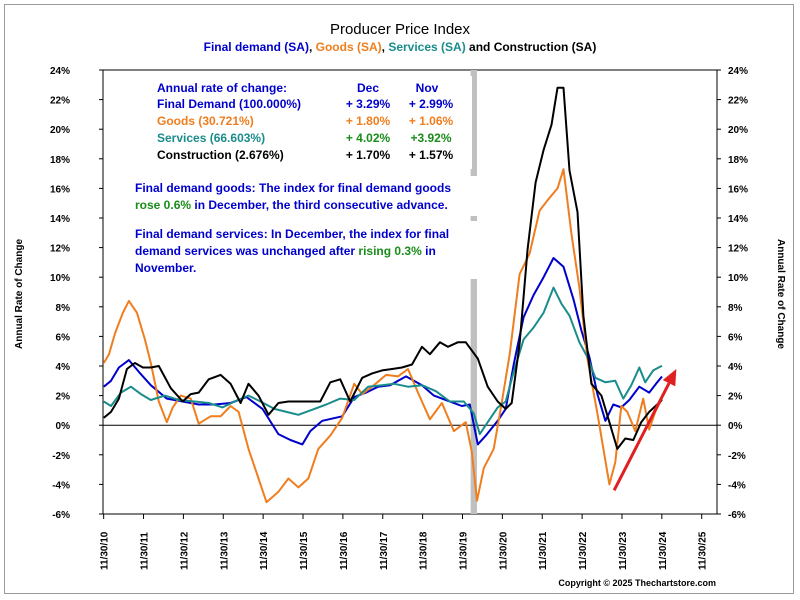 Image resolution: width=800 pixels, height=600 pixels. I want to click on x-tick-label: 11/30/12, so click(184, 550).